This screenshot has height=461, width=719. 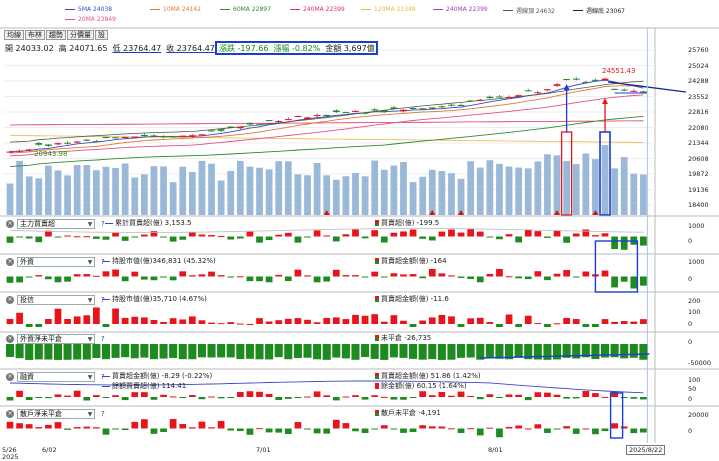 What do you see at coordinates (153, 223) in the screenshot?
I see `panel-left-text: 累計買賣超(億) 3,153.5` at bounding box center [153, 223].